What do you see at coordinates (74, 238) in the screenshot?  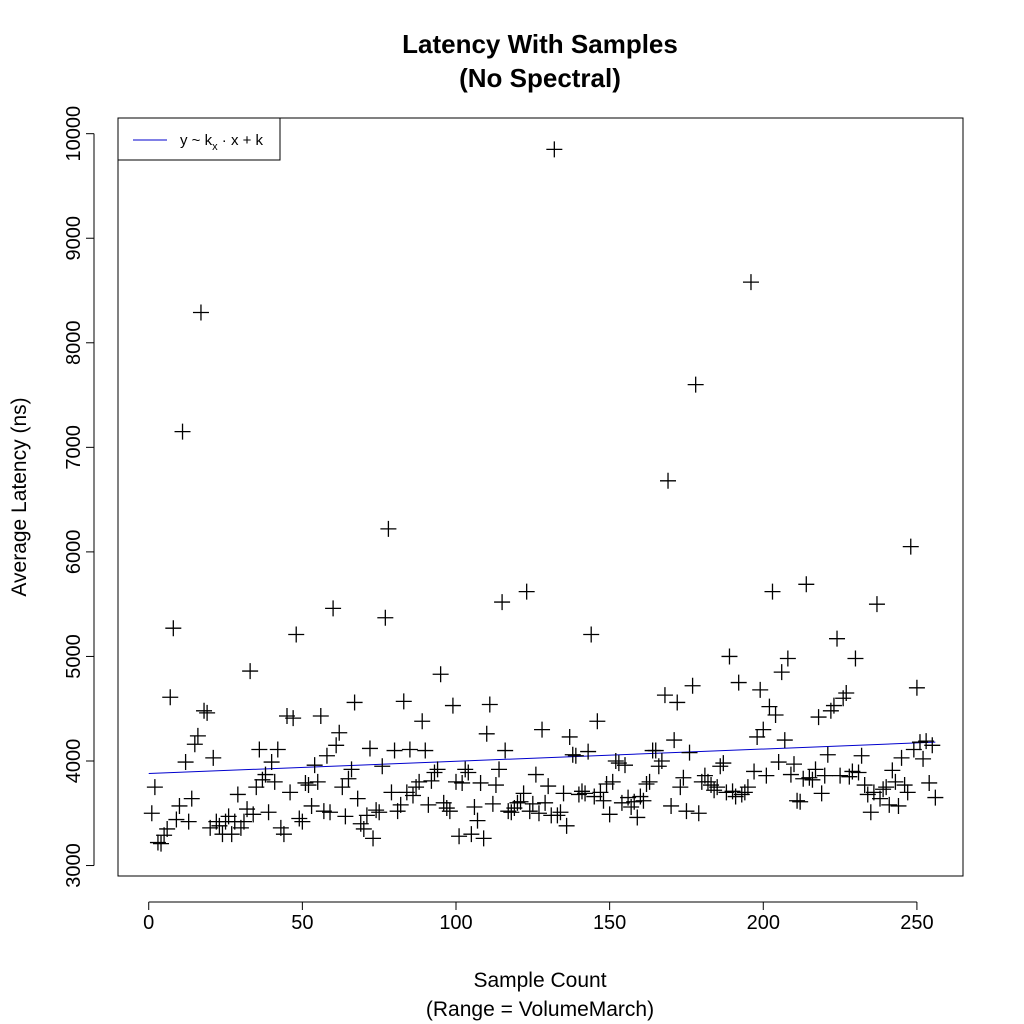 I see `y-tick-label: 9000` at bounding box center [74, 238].